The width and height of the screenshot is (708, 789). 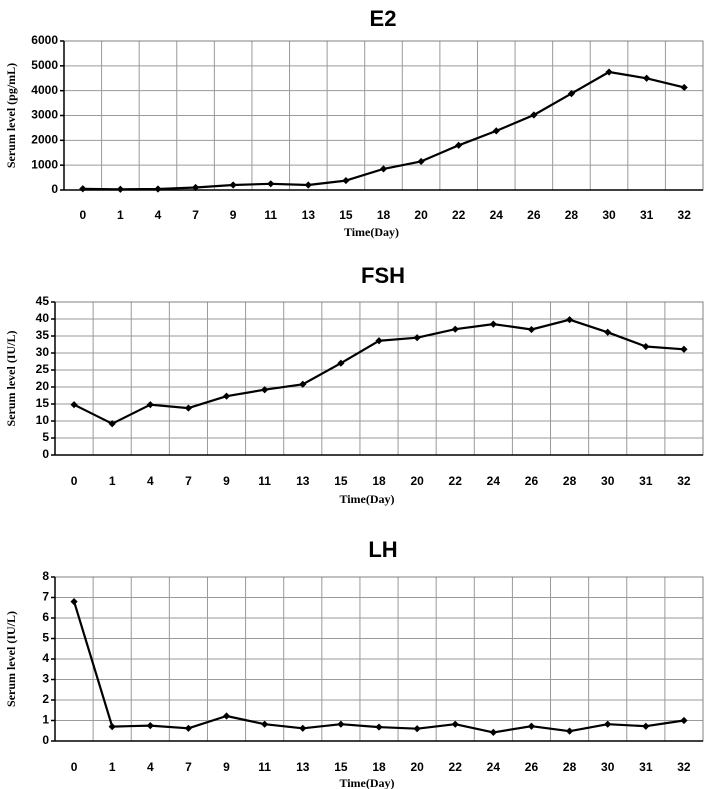 What do you see at coordinates (383, 275) in the screenshot?
I see `chart-title: FSH` at bounding box center [383, 275].